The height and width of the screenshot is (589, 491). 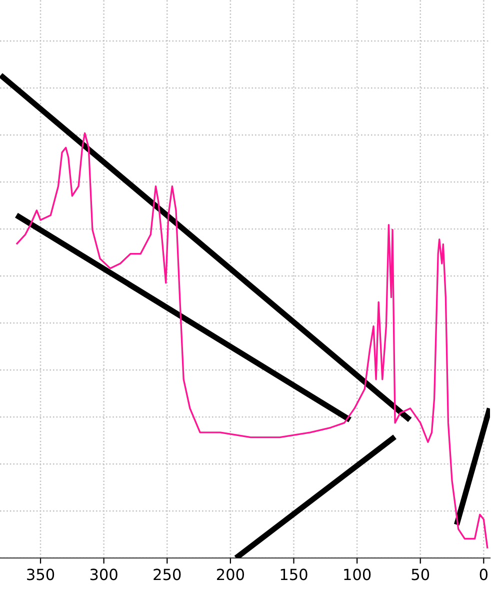 I want to click on x-tick-label: 0, so click(x=484, y=574).